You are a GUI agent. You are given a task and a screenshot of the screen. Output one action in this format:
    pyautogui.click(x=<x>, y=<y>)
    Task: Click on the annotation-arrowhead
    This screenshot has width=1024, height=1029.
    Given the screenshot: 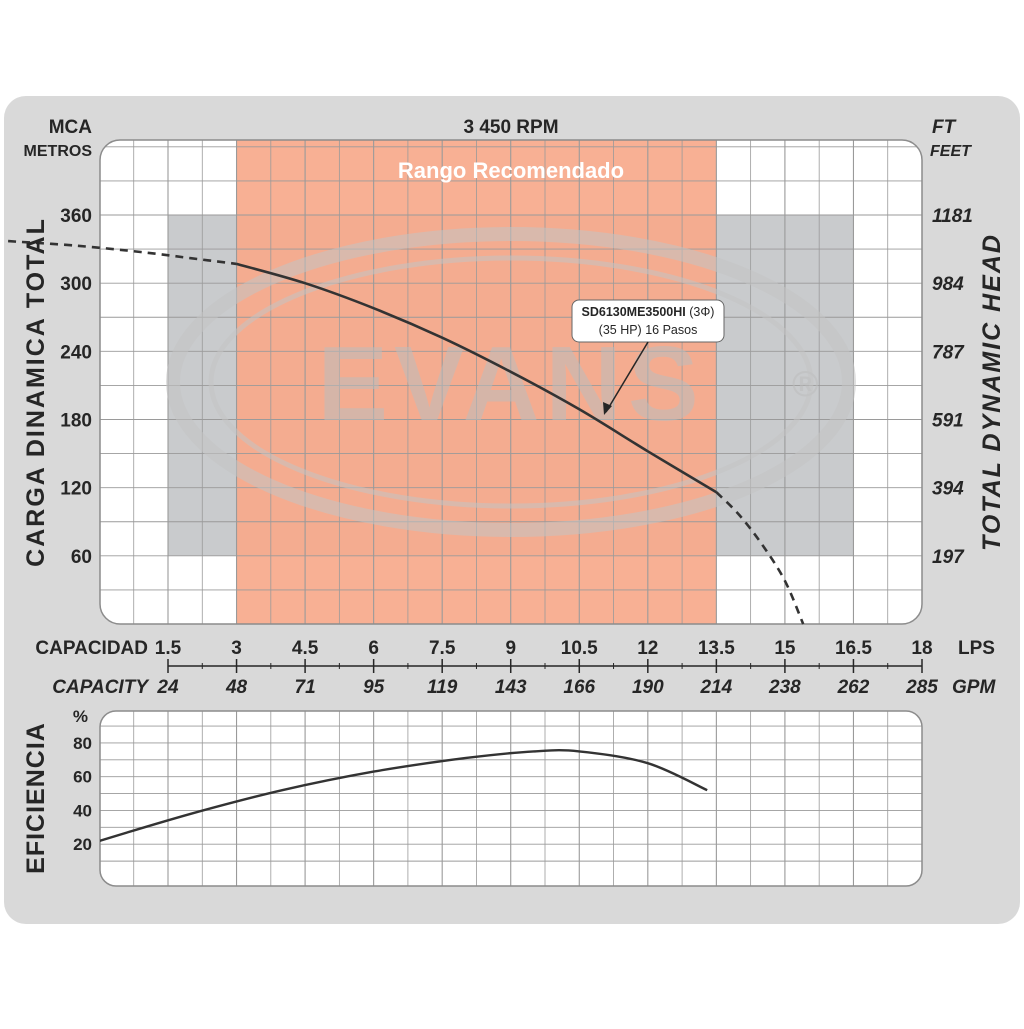 What is the action you would take?
    pyautogui.click(x=607, y=408)
    